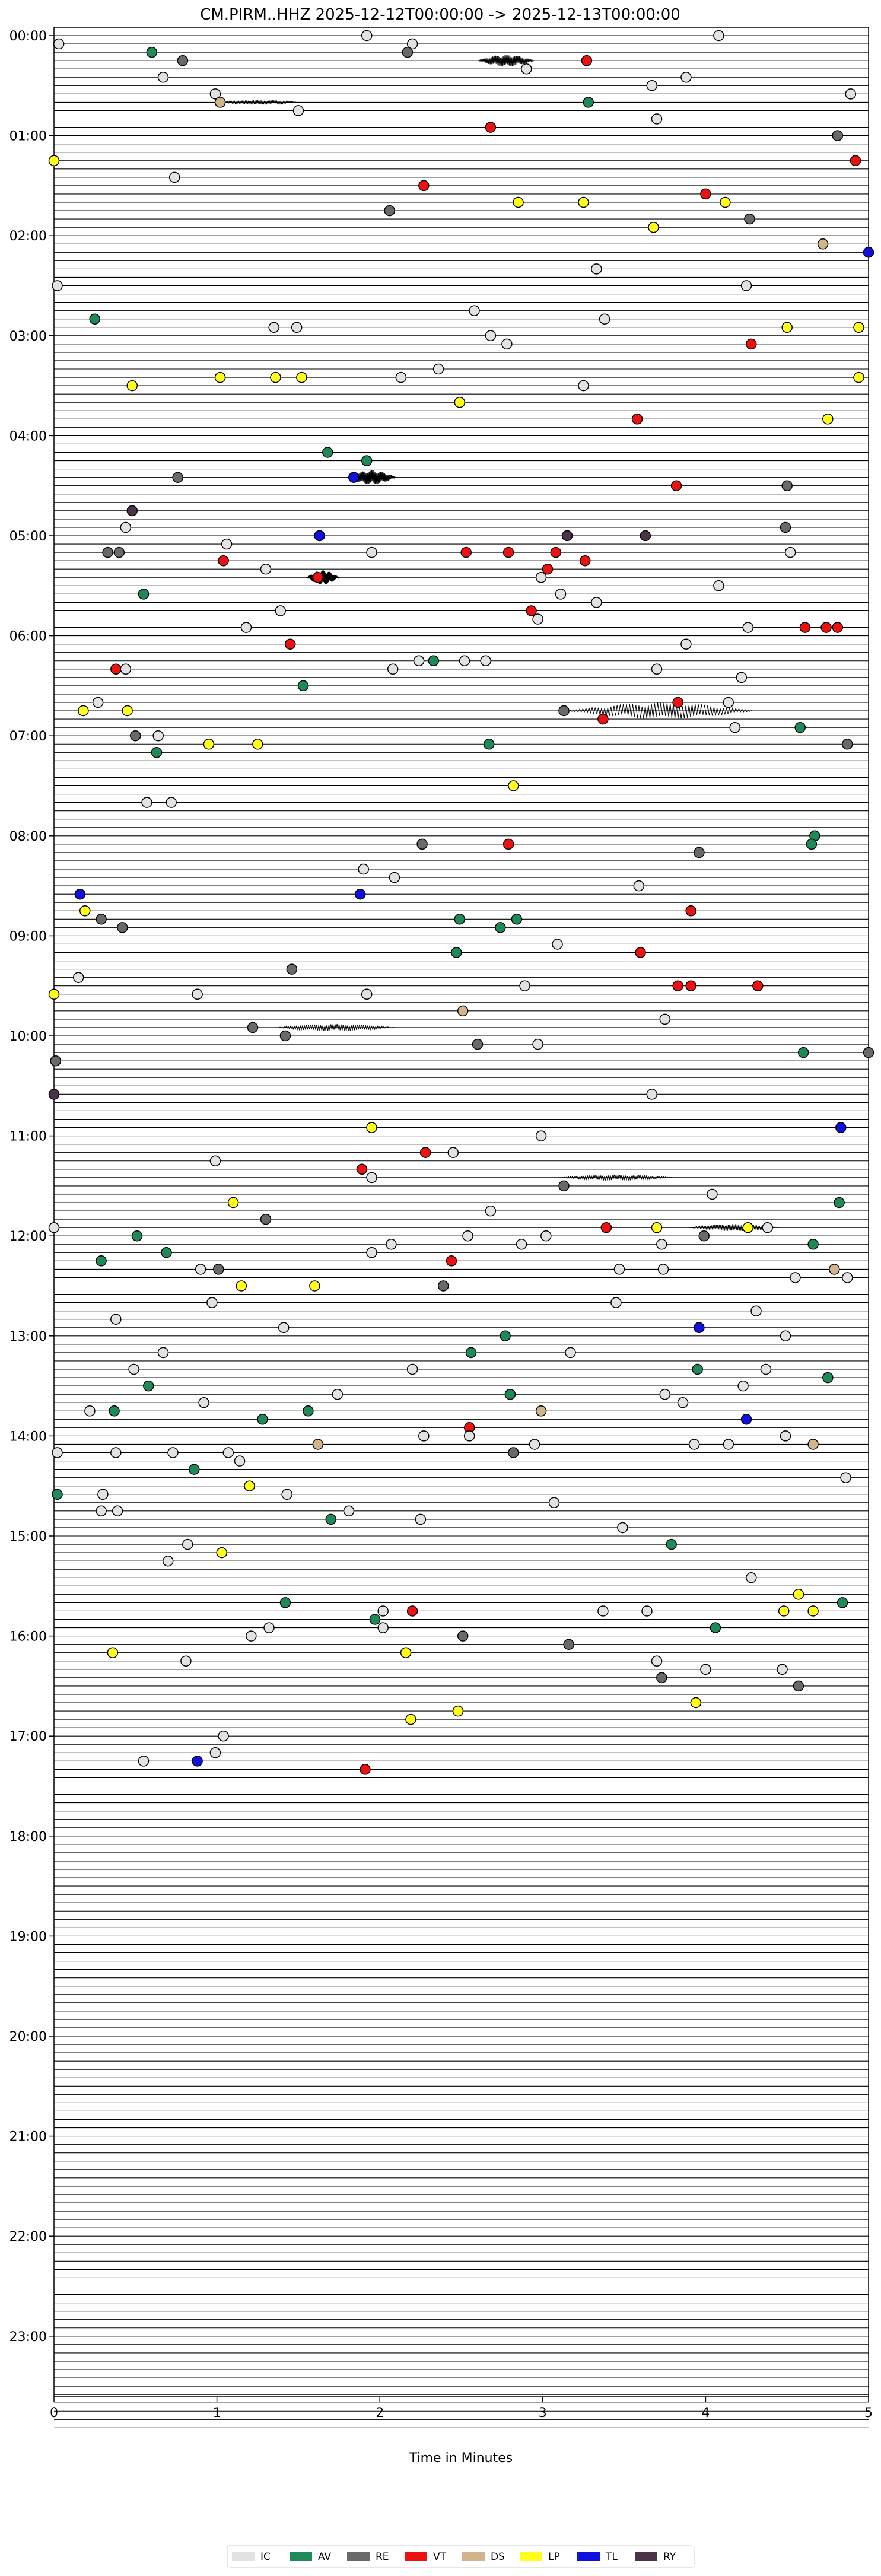  I want to click on legend-label: VT, so click(440, 2557).